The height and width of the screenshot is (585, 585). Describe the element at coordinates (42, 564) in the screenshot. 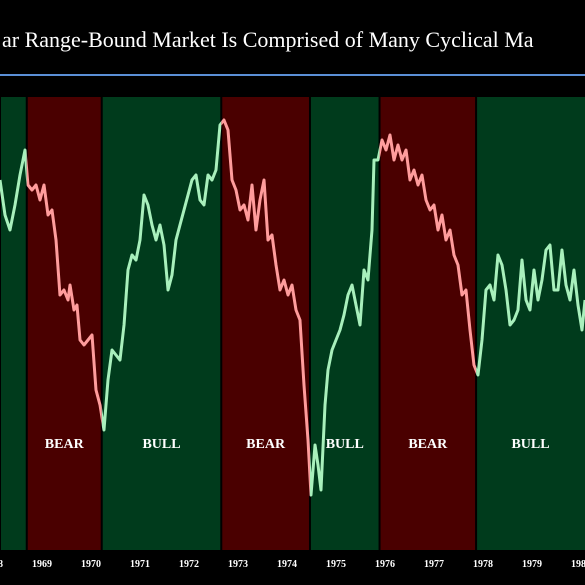

I see `x-tick-label: 1969` at that location.